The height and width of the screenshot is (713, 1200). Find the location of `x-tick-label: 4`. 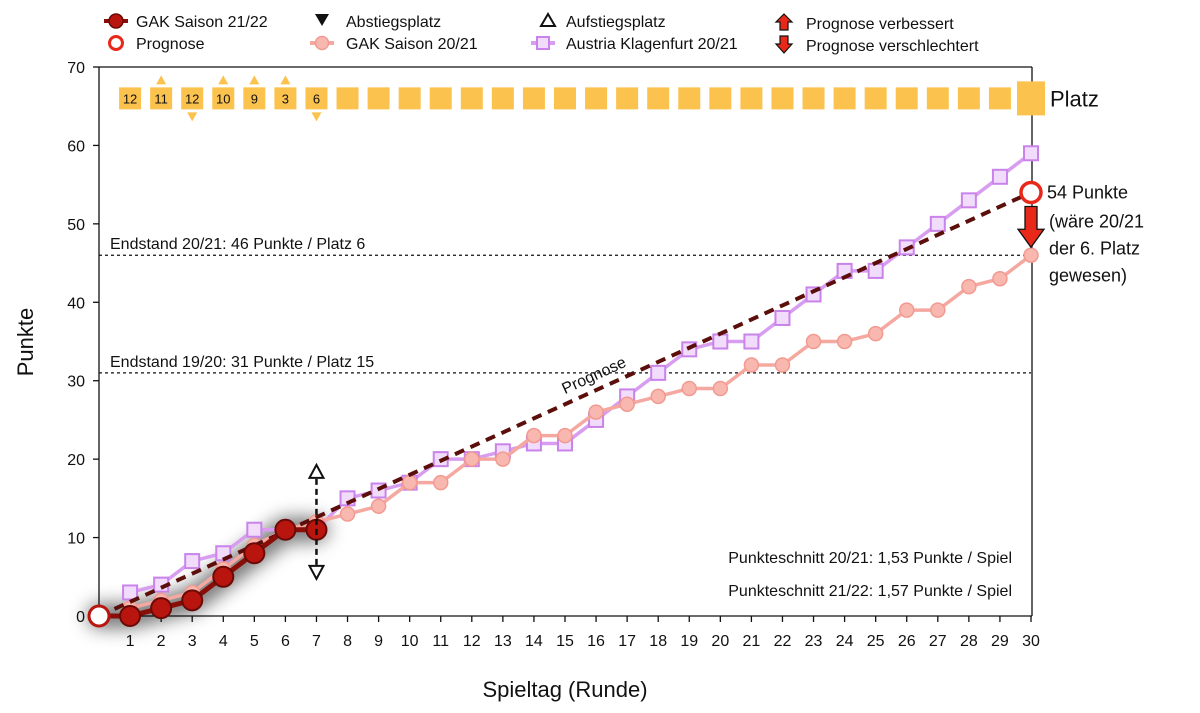

x-tick-label: 4 is located at coordinates (223, 641).